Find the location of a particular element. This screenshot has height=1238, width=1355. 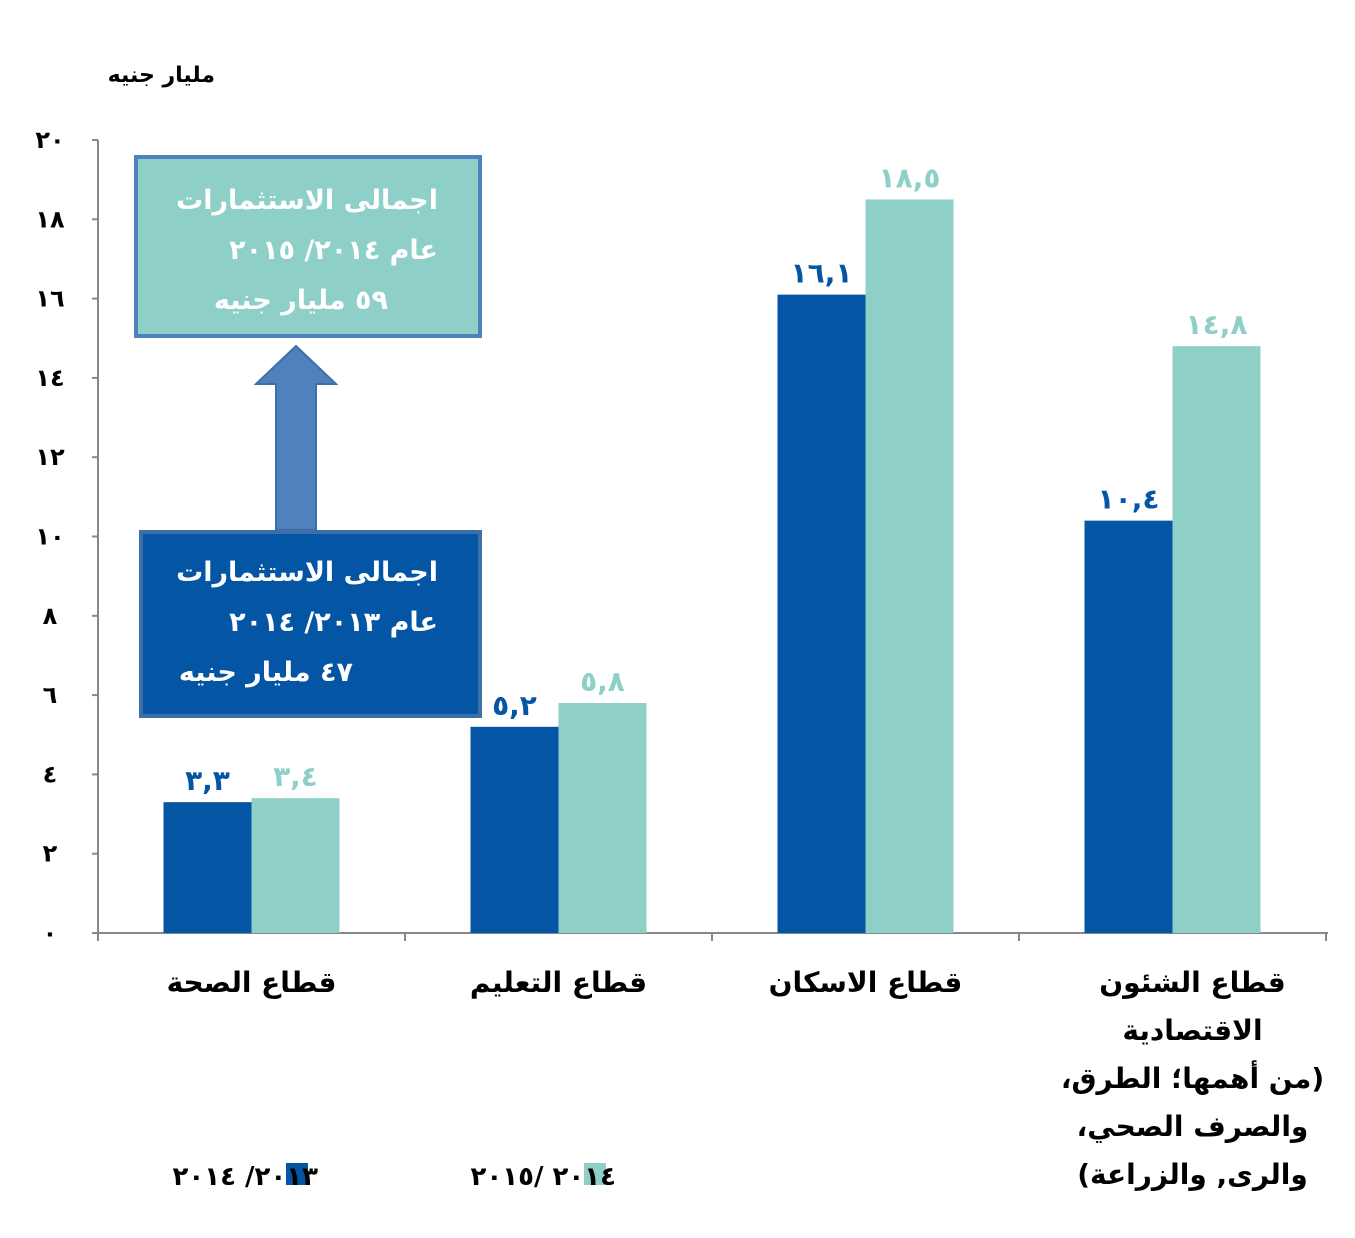

category-label-2-line-0: قطاع الاسكان is located at coordinates (866, 982).